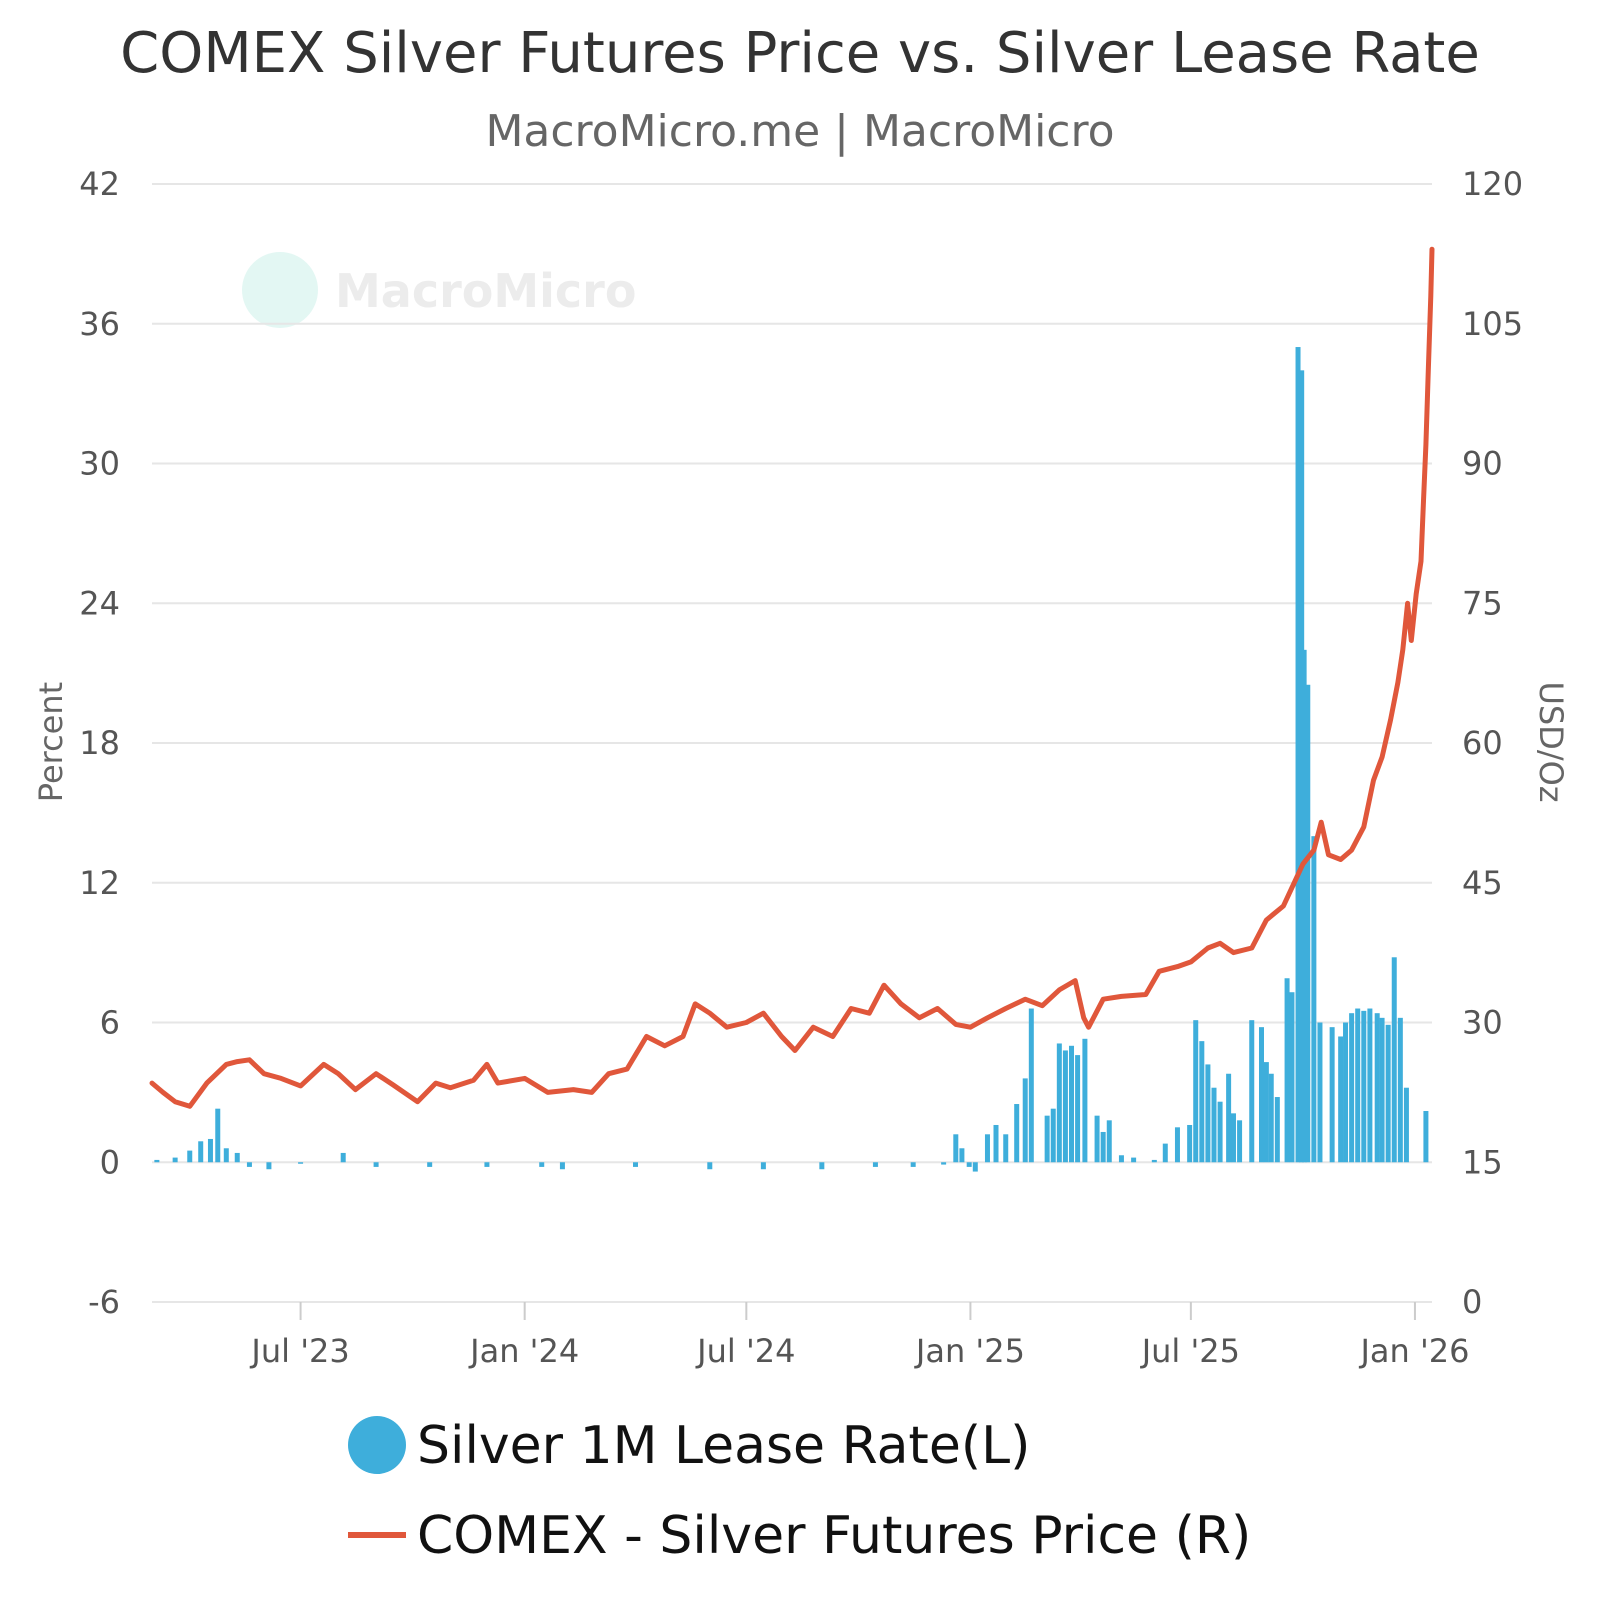 This screenshot has width=1600, height=1600. I want to click on left-tick-label: 36, so click(99, 324).